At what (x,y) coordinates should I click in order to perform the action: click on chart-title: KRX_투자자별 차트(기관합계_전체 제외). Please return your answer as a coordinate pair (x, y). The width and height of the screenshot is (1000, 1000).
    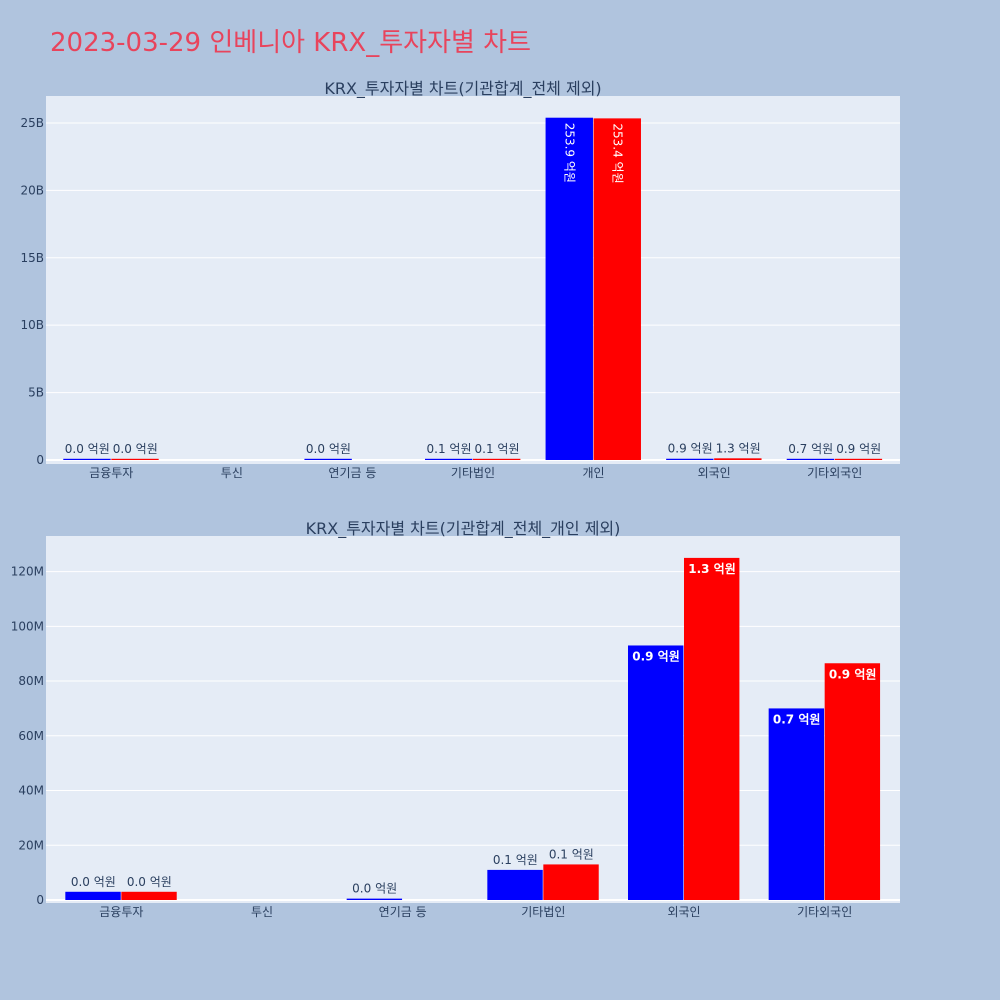
    Looking at the image, I should click on (462, 89).